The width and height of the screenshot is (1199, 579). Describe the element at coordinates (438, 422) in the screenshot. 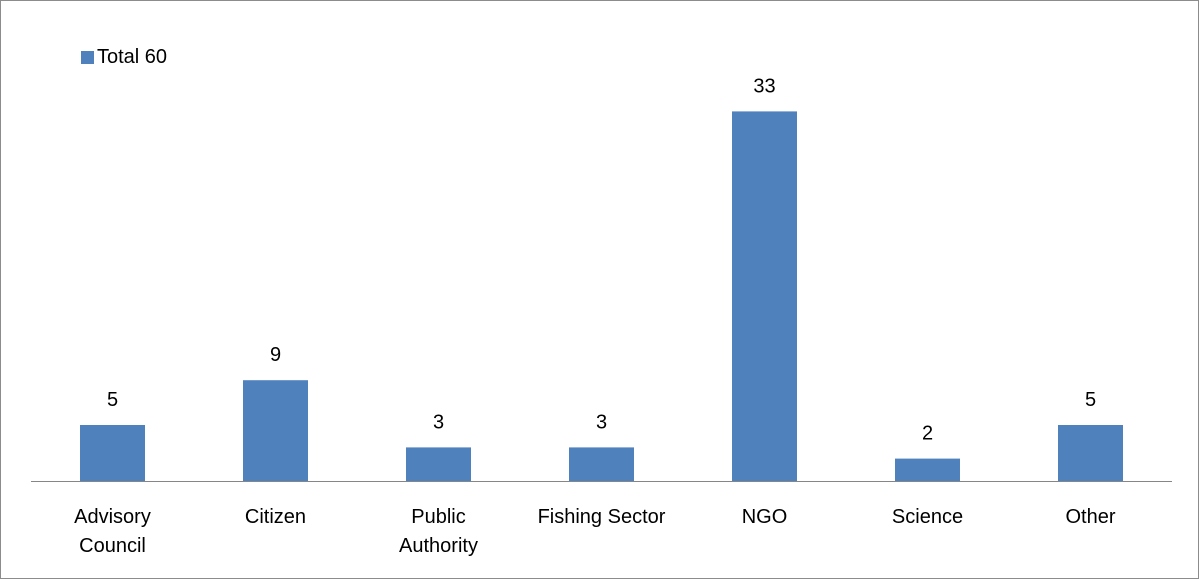

I see `data-label-2: 3` at that location.